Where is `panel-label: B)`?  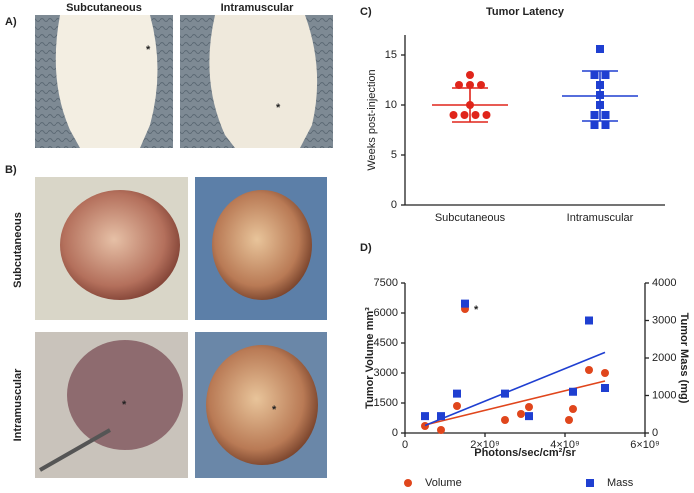
panel-label: B) is located at coordinates (11, 170).